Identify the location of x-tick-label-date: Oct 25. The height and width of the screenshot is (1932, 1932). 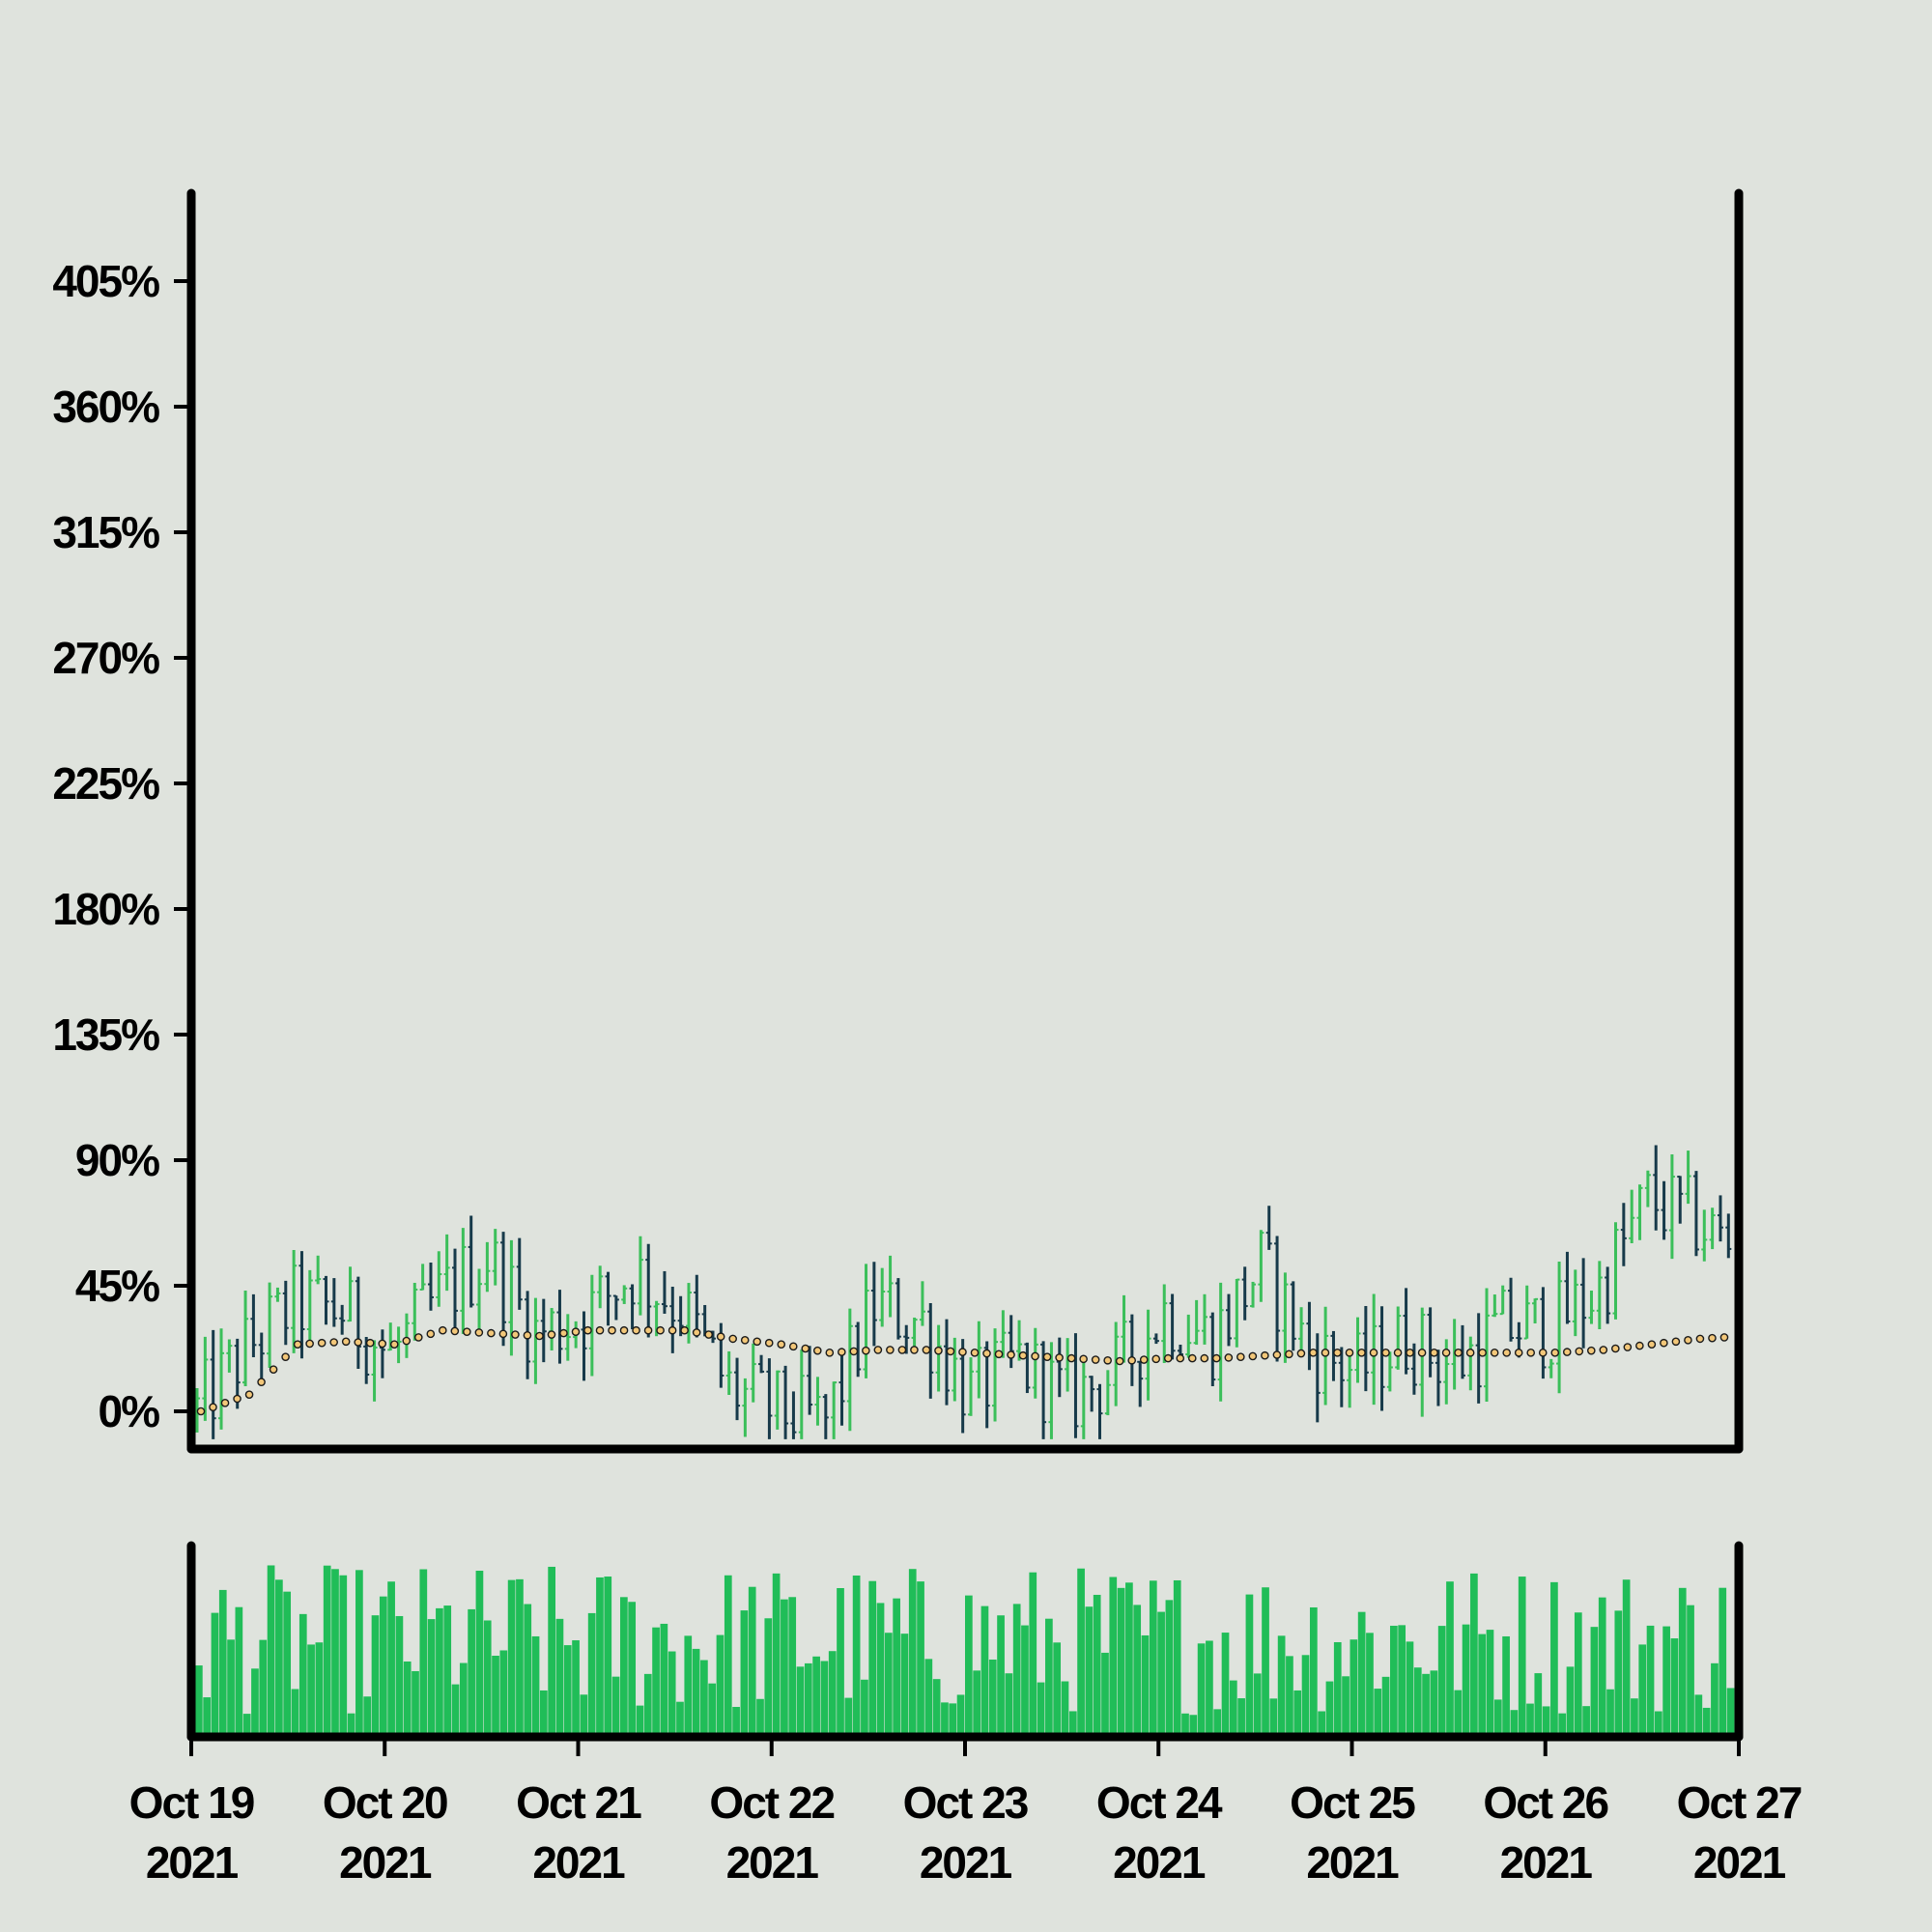
(1352, 1802).